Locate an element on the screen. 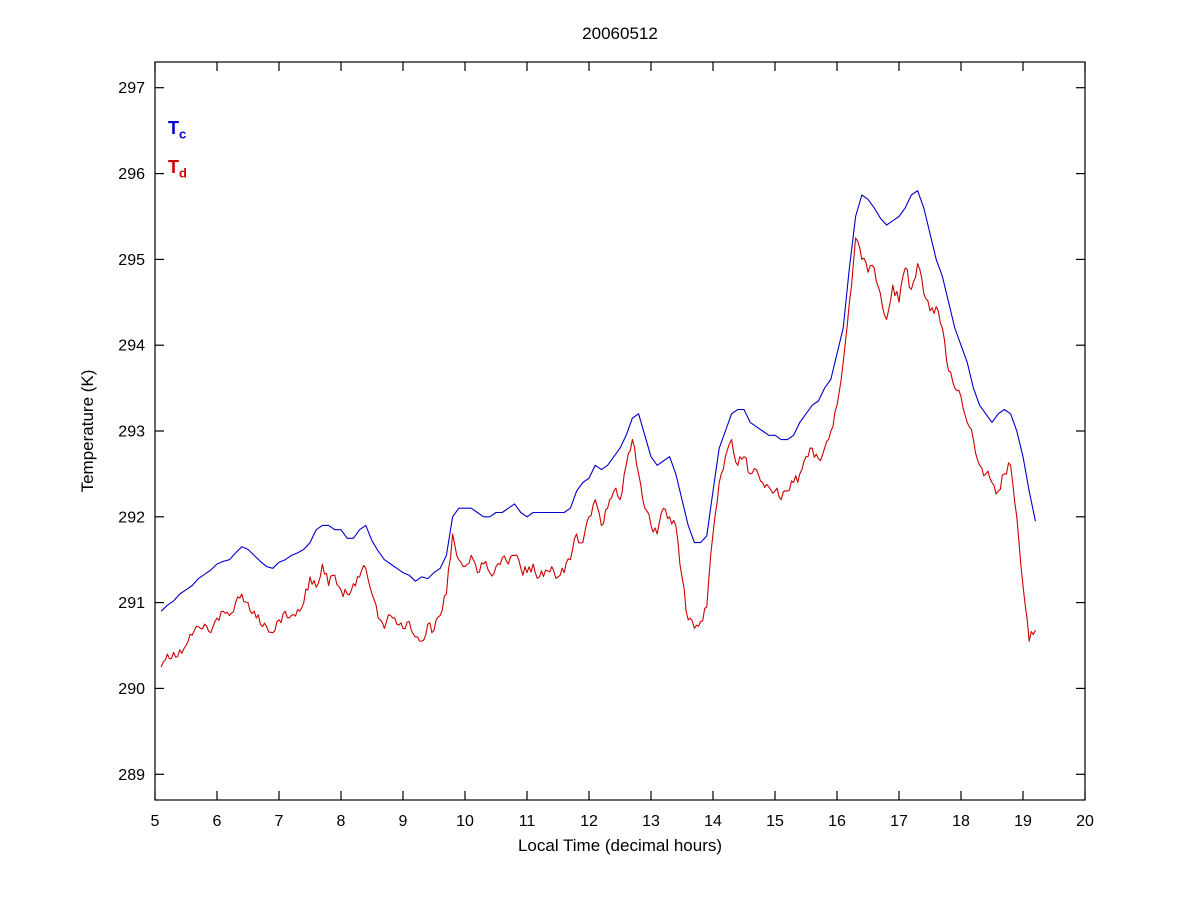  y-tick-label: 290 is located at coordinates (131, 689).